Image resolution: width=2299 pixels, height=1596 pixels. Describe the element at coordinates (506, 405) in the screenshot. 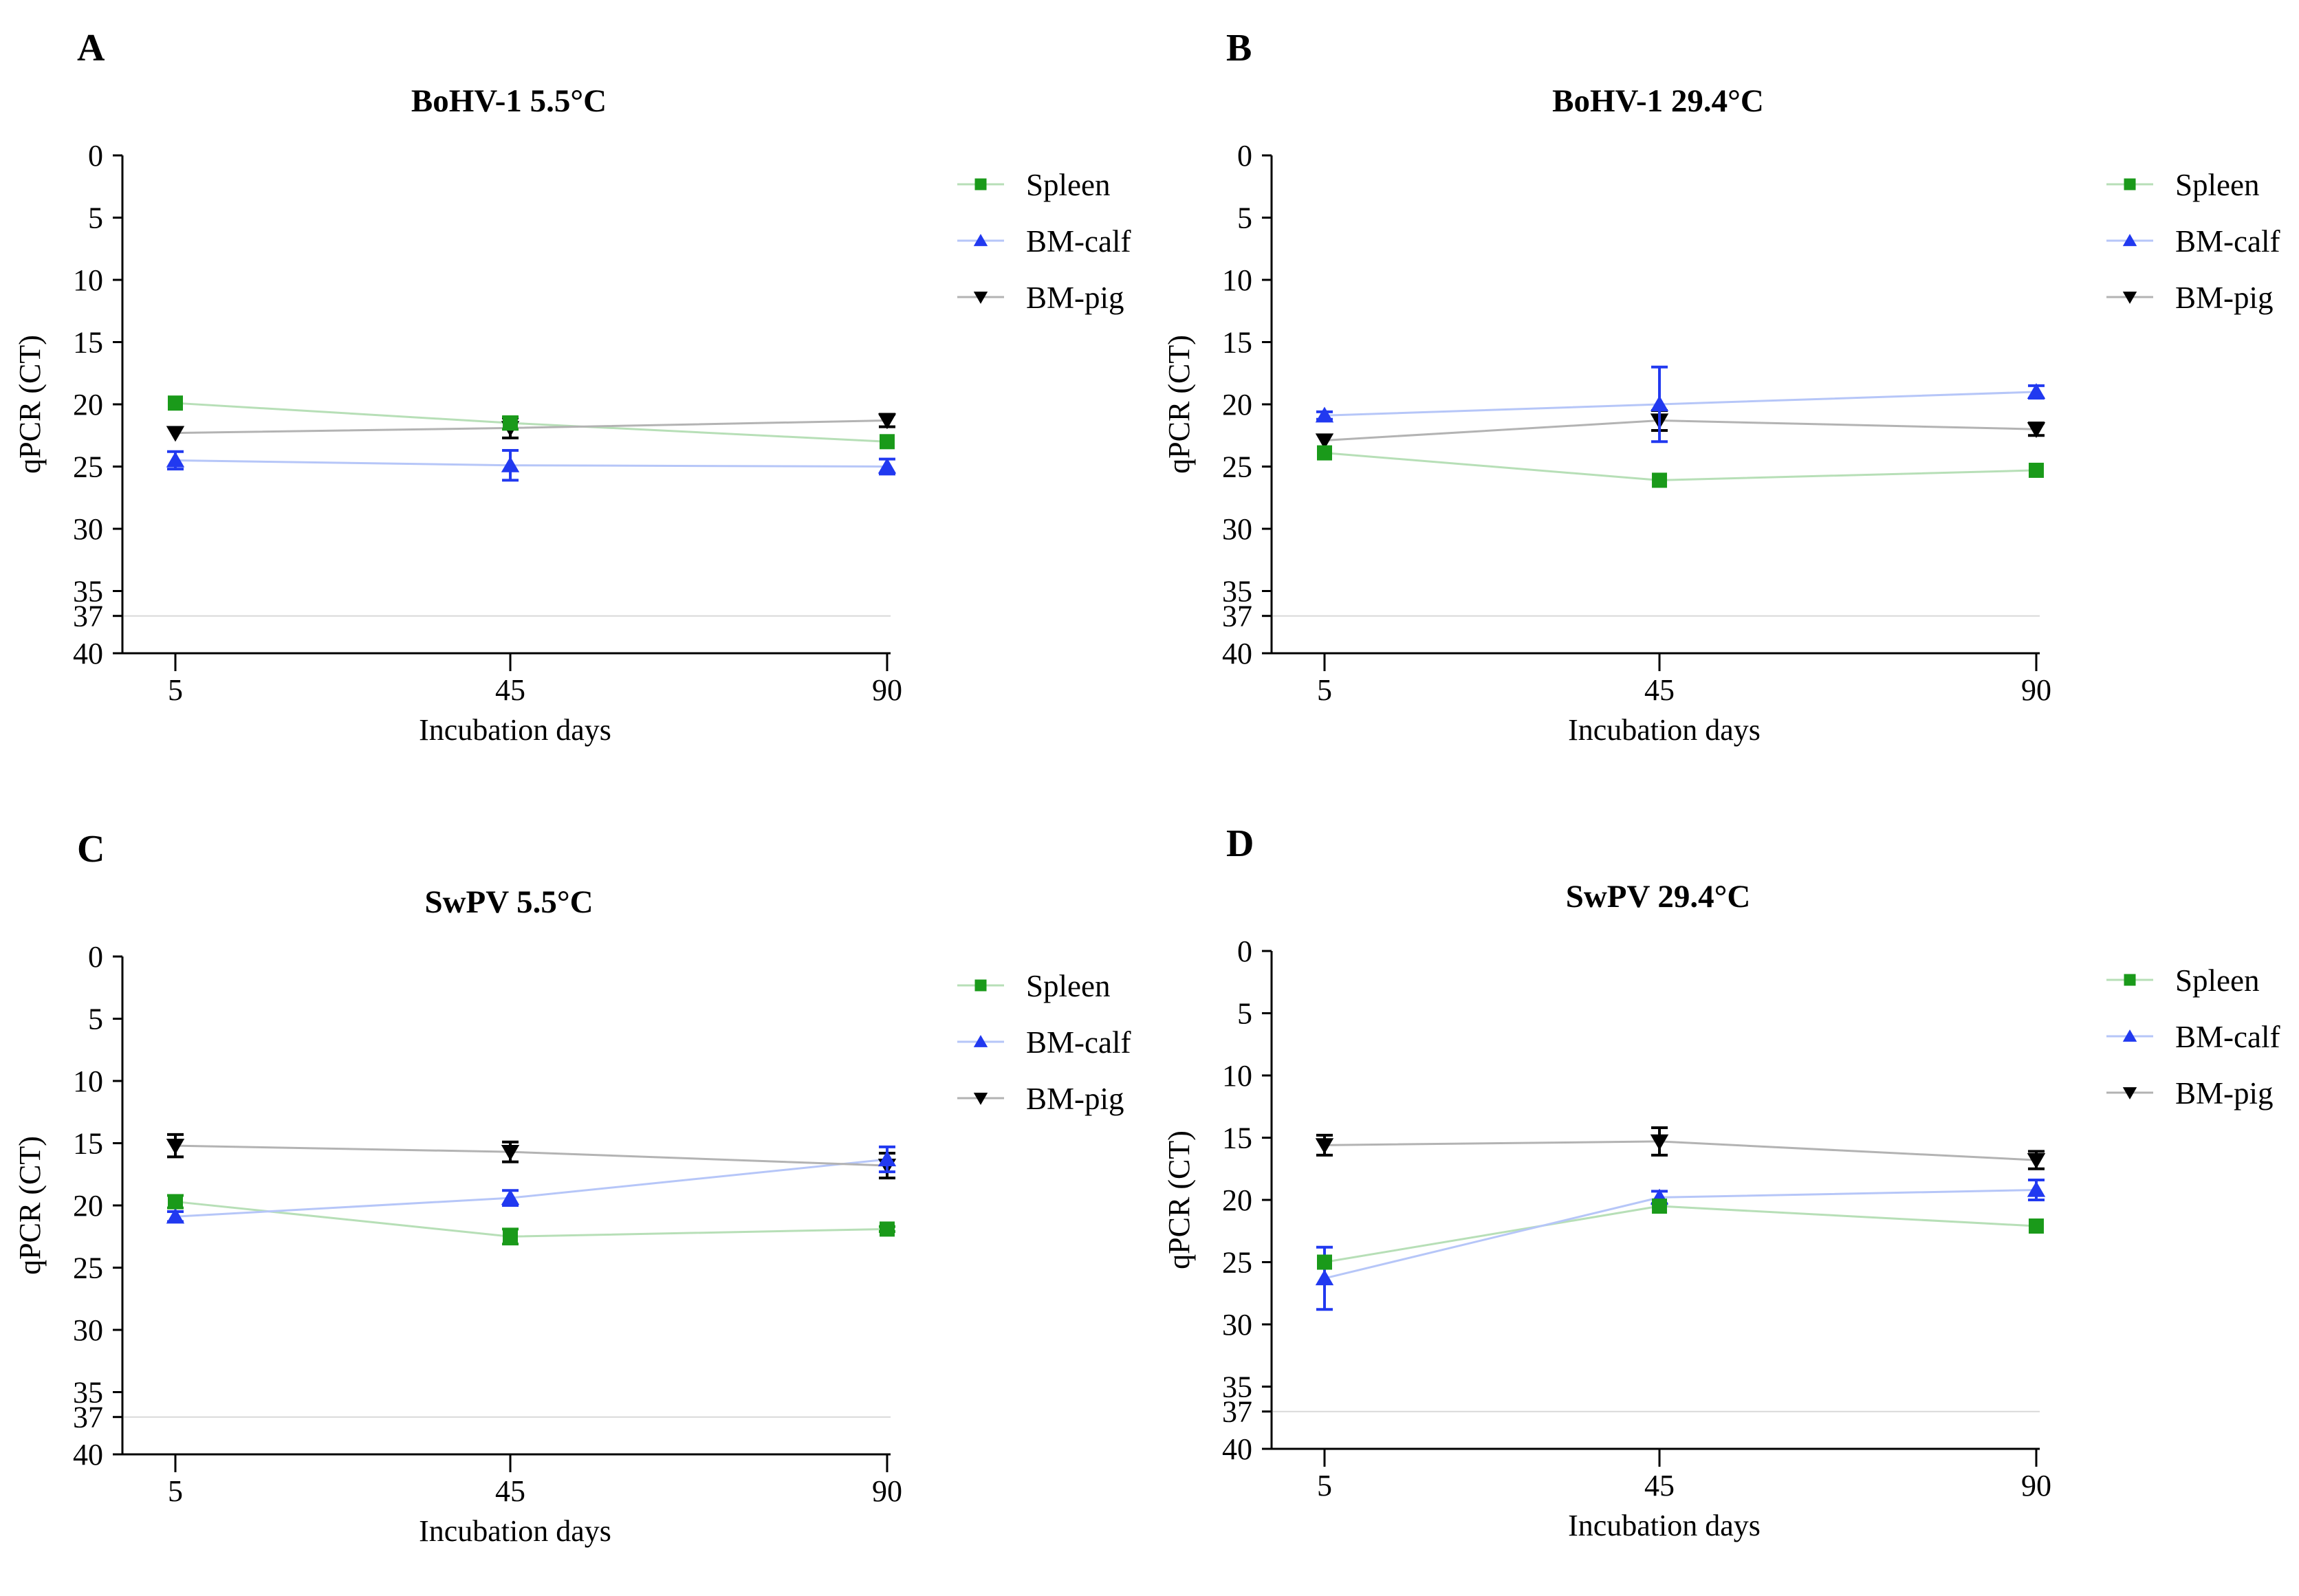

I see `axis-lines` at that location.